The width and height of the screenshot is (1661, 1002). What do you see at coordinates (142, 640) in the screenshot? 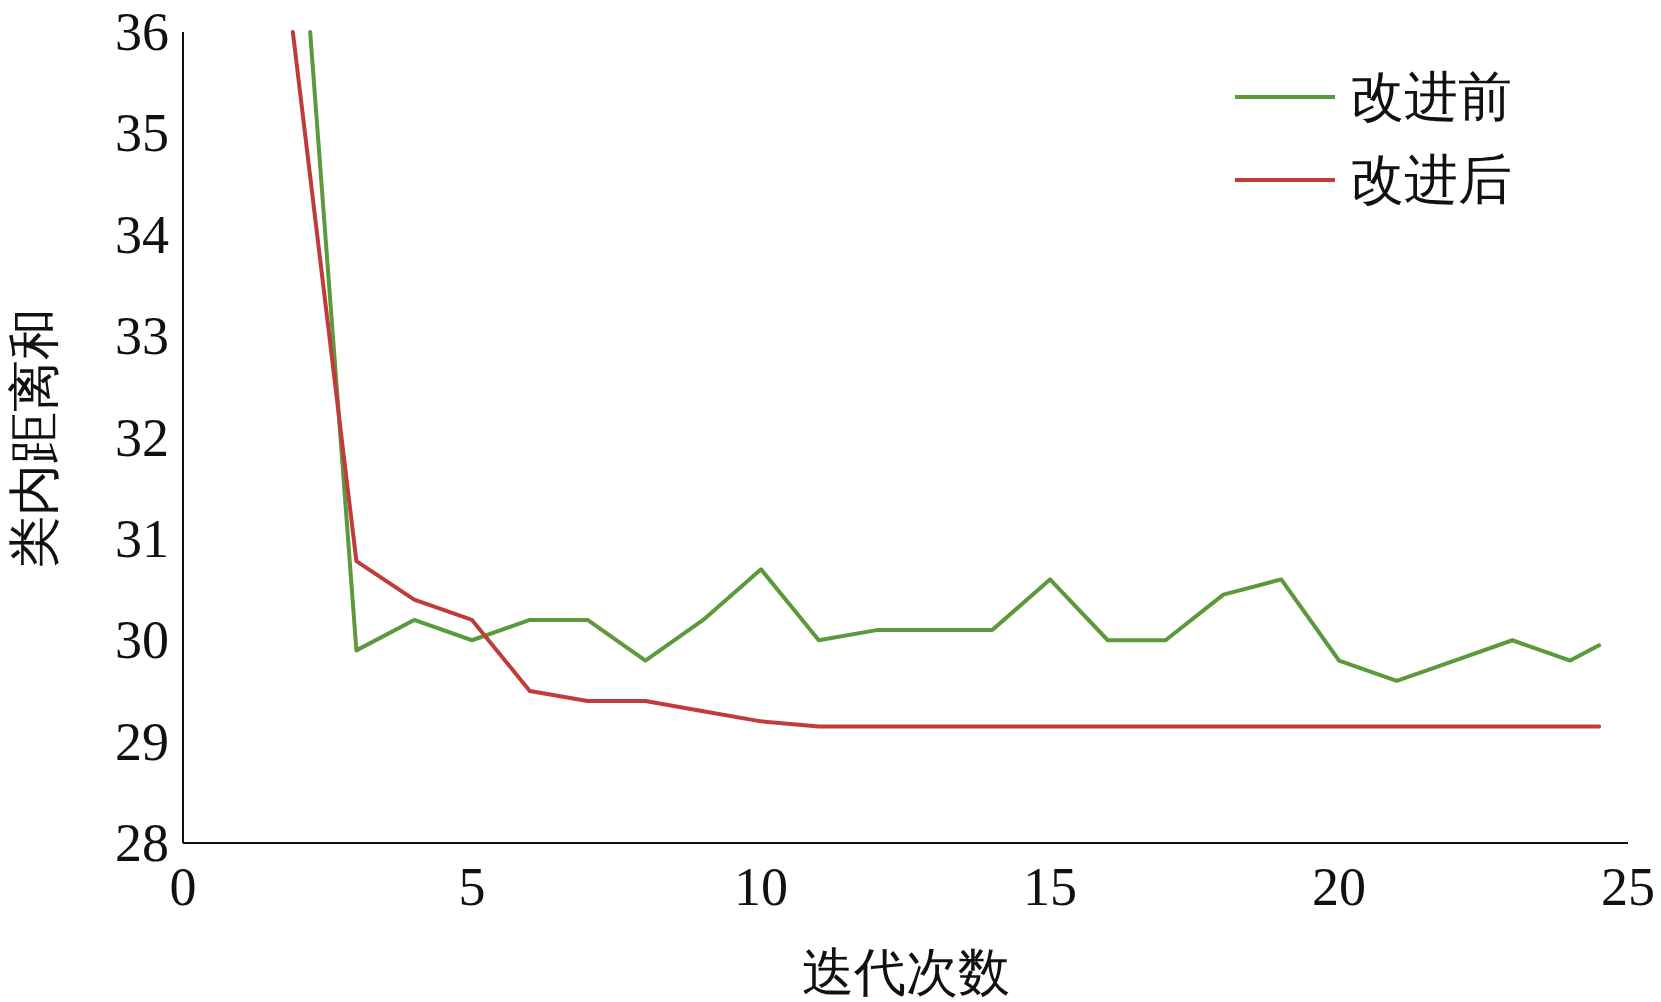
I see `y-tick-label: 30` at bounding box center [142, 640].